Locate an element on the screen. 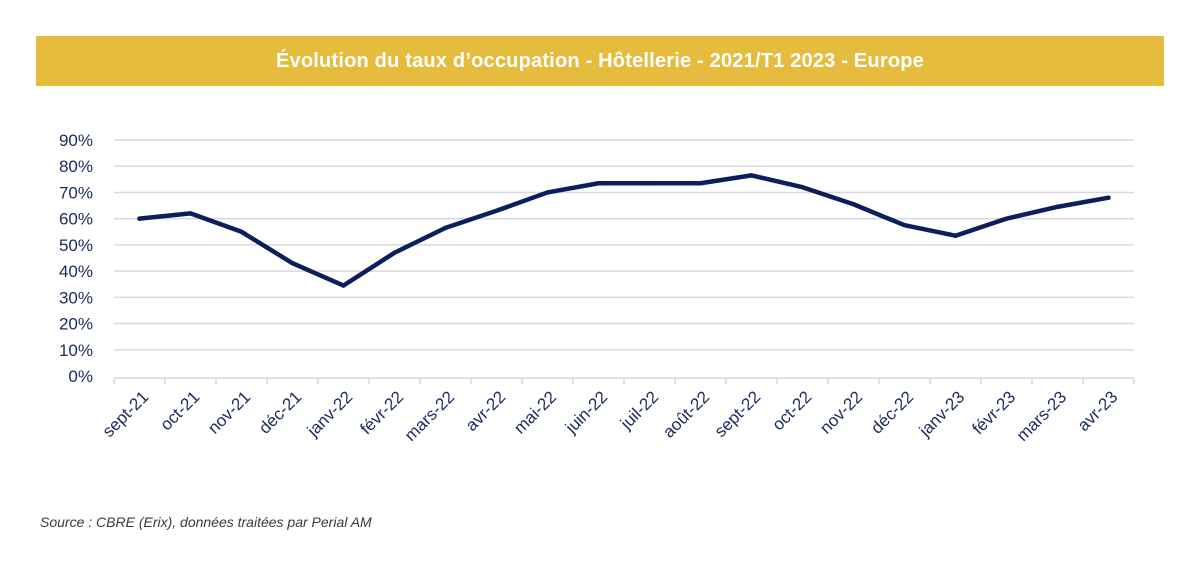 This screenshot has height=566, width=1200. y-tick-label: 80% is located at coordinates (76, 166).